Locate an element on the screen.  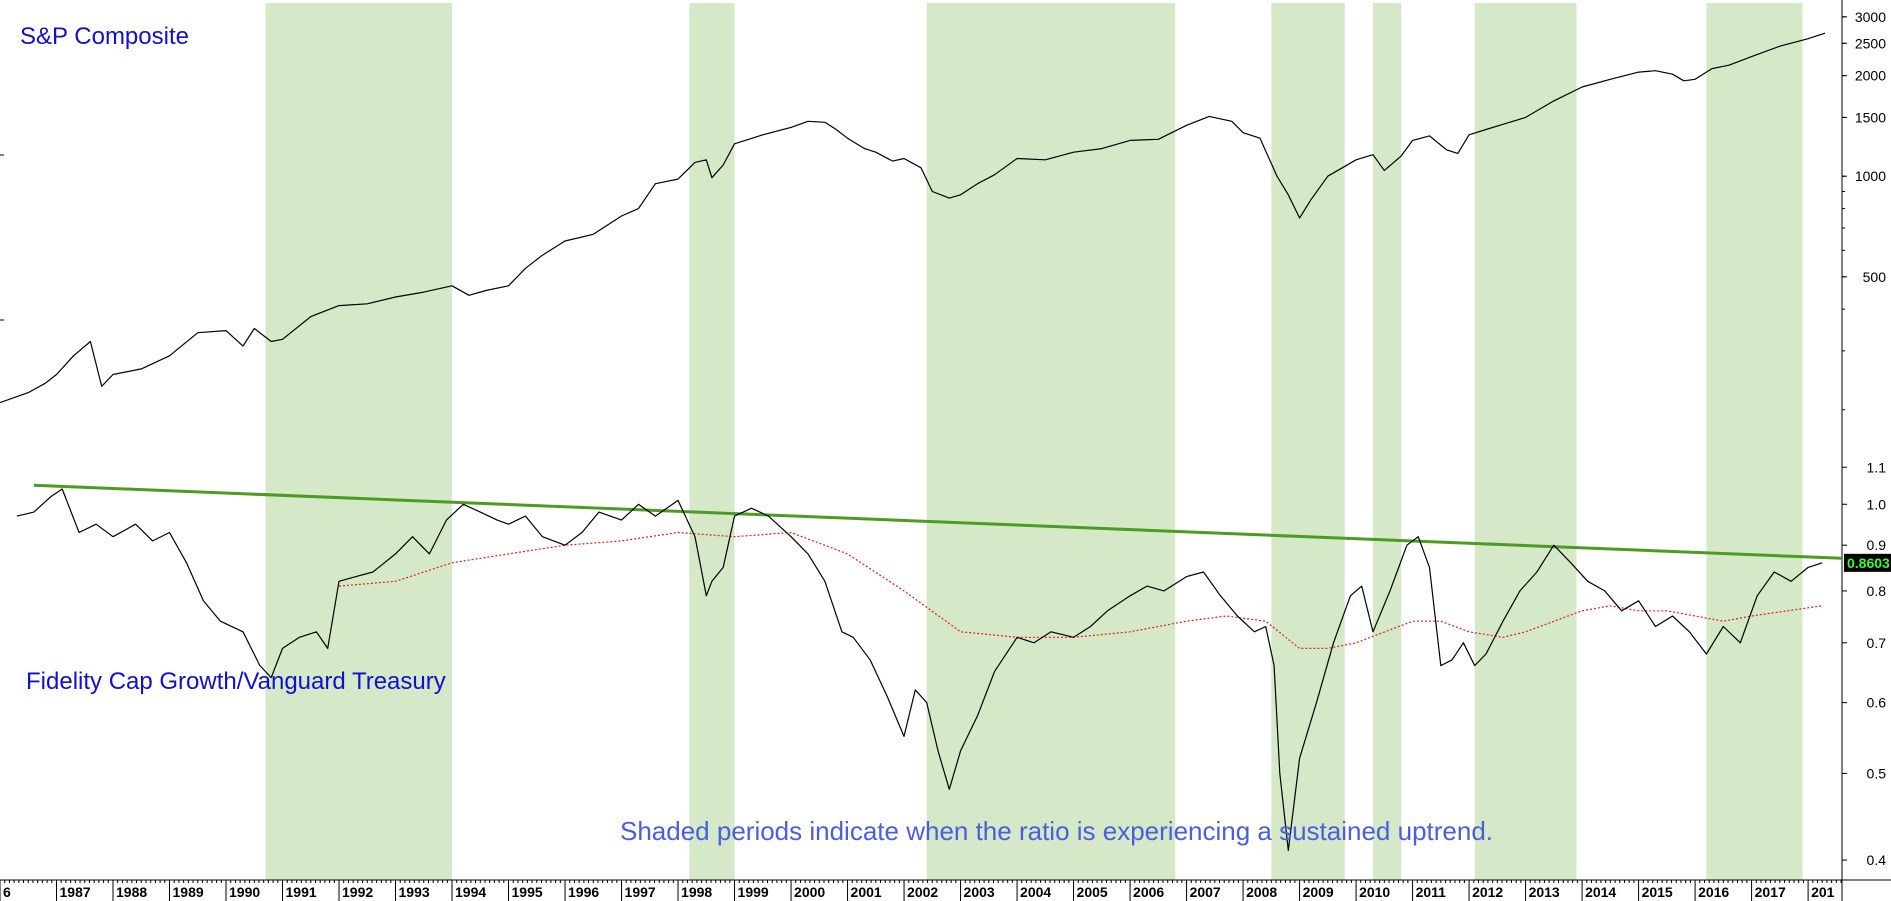
x-tick-label: 2015 is located at coordinates (1657, 892).